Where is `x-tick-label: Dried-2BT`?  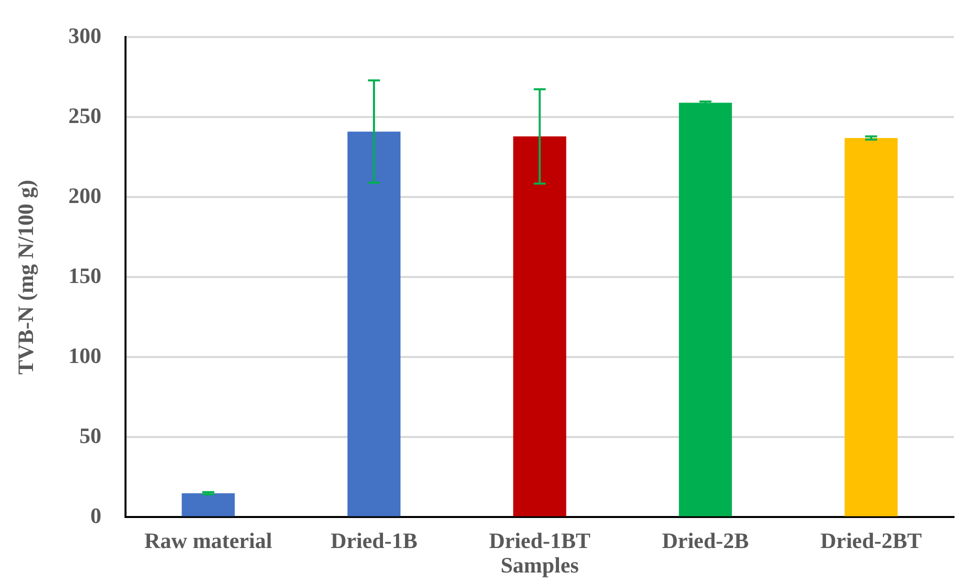 x-tick-label: Dried-2BT is located at coordinates (871, 541).